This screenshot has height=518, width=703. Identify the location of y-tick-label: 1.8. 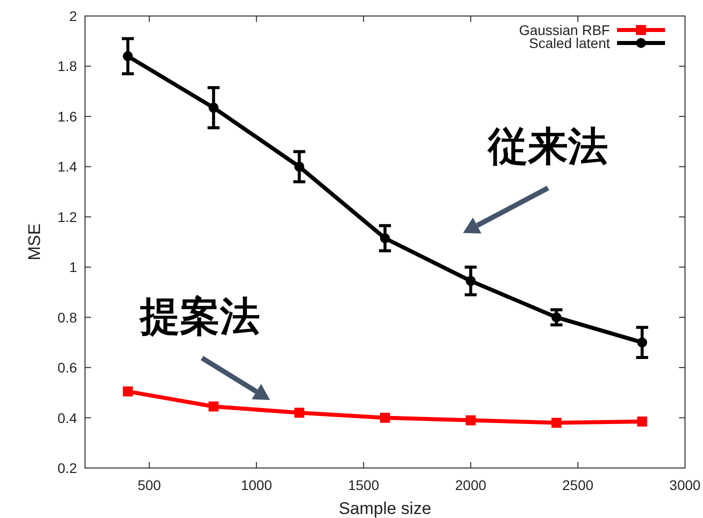
(68, 66).